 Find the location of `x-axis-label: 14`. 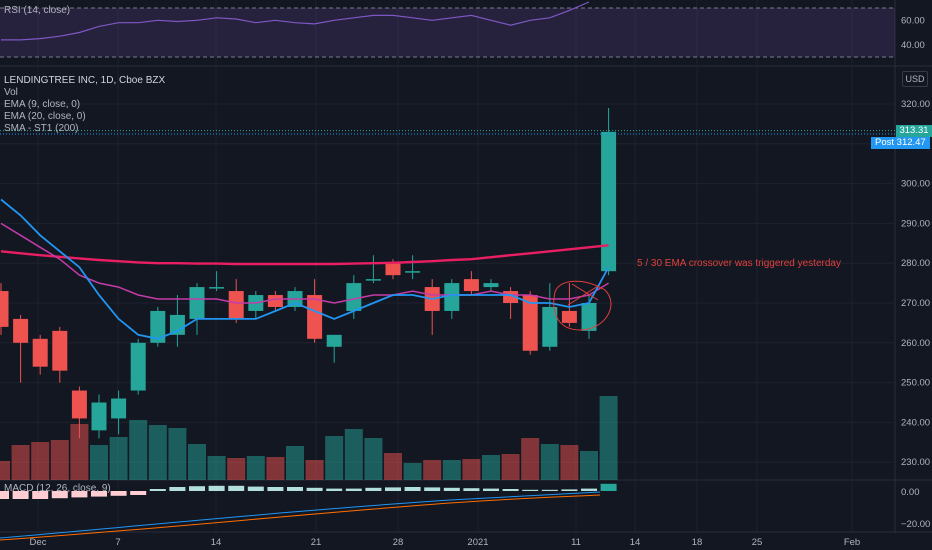

x-axis-label: 14 is located at coordinates (216, 542).